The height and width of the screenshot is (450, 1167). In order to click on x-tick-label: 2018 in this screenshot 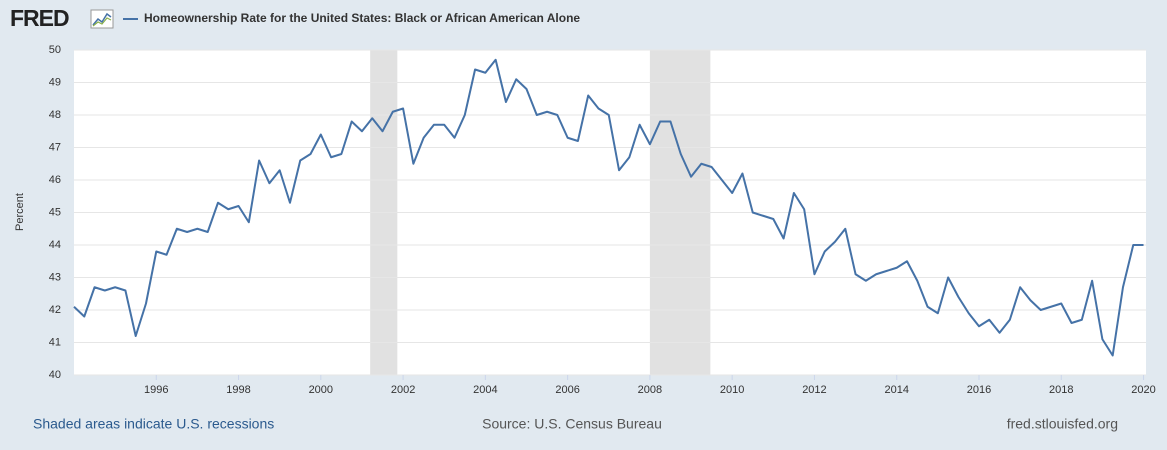, I will do `click(1061, 390)`.